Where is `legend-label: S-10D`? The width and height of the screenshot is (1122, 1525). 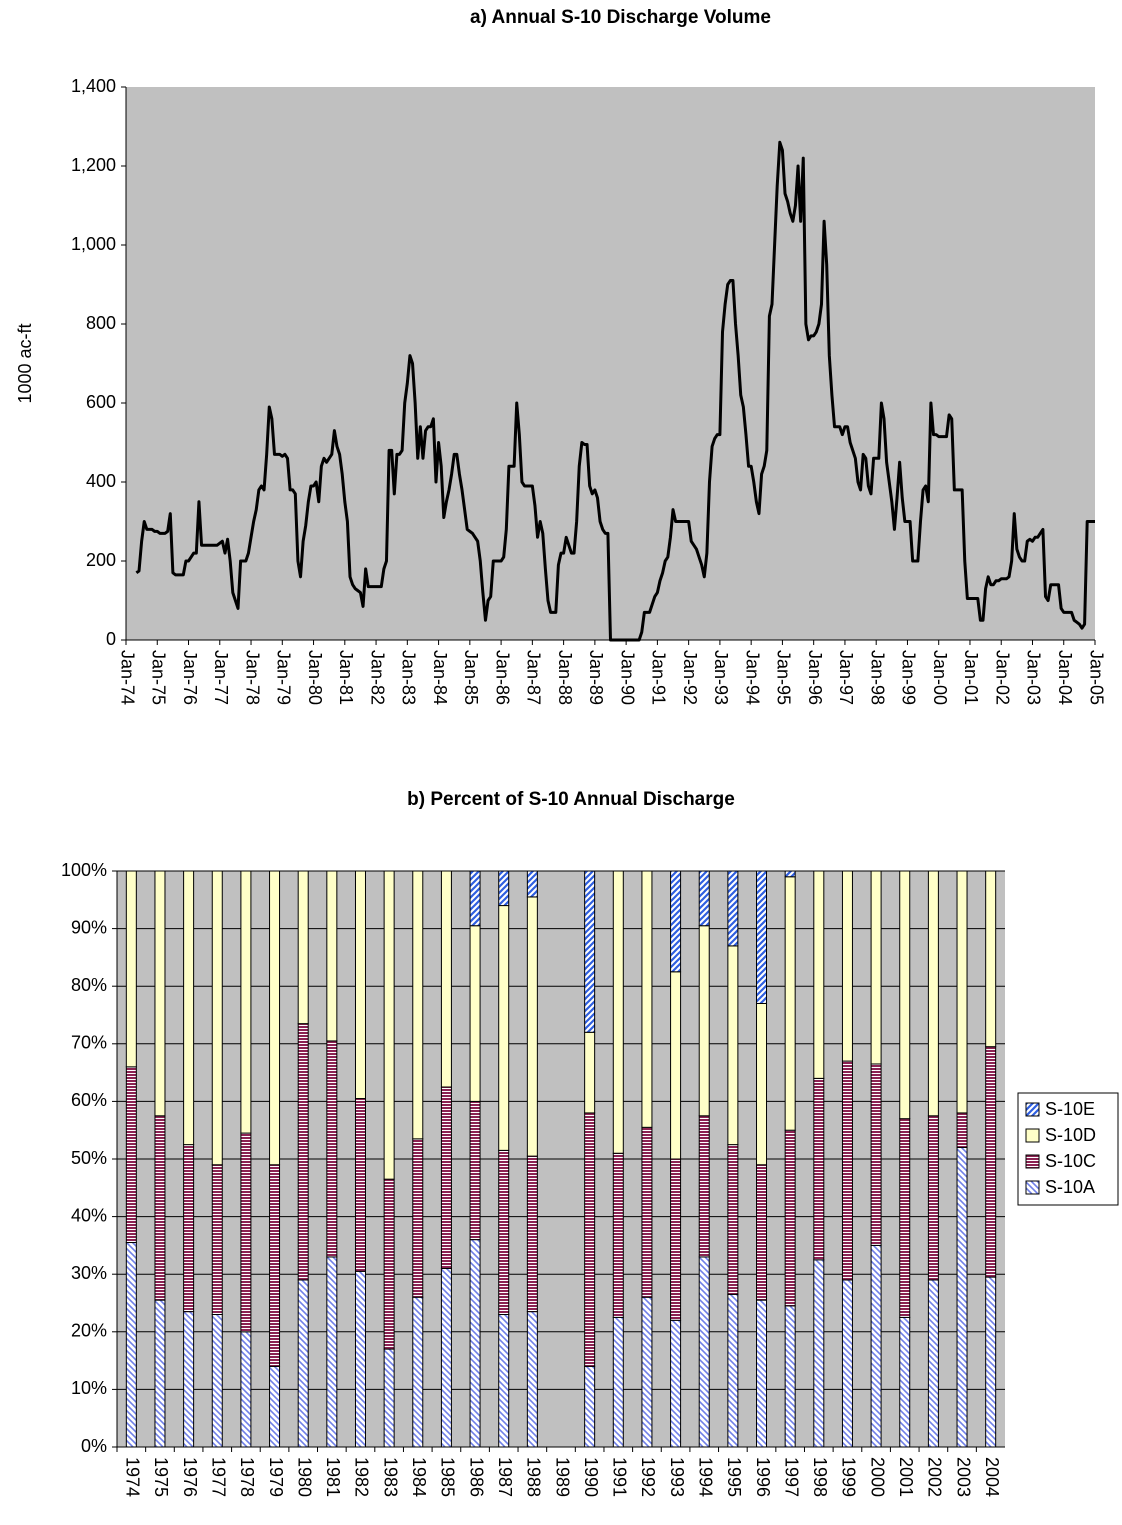 legend-label: S-10D is located at coordinates (1070, 1135).